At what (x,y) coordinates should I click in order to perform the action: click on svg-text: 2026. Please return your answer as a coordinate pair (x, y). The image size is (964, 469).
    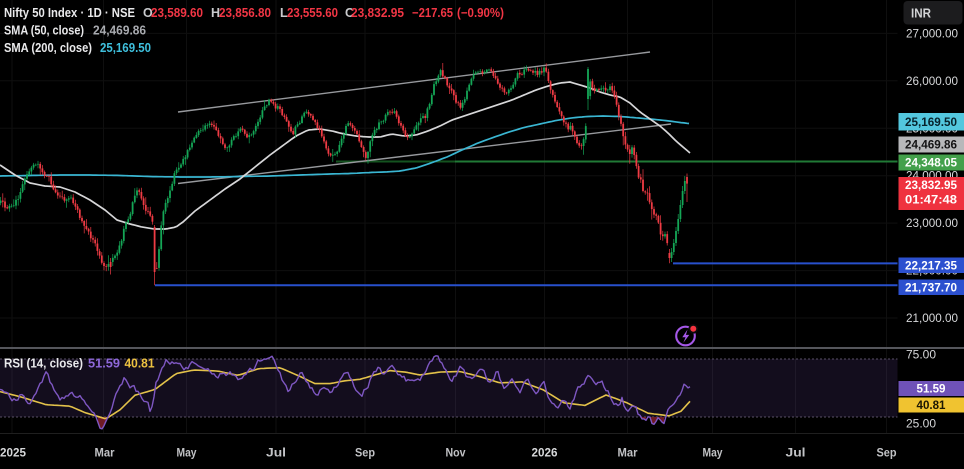
    Looking at the image, I should click on (545, 454).